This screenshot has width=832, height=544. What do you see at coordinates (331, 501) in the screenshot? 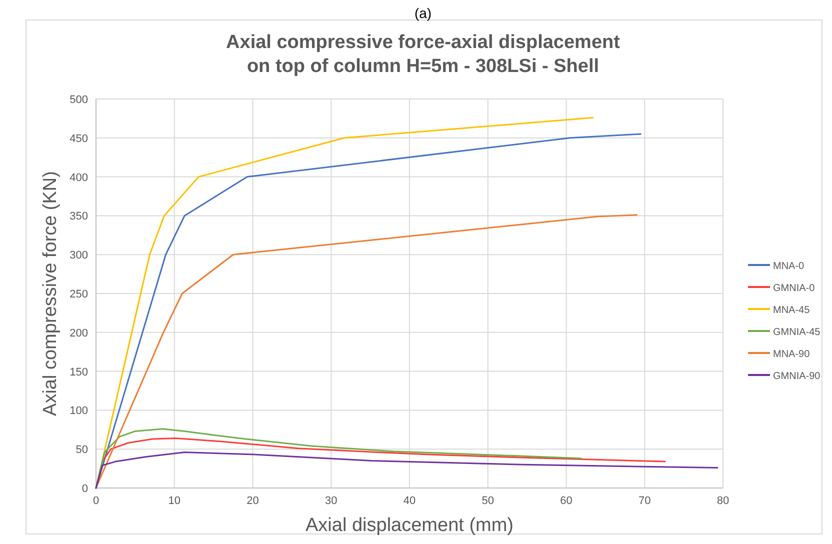
I see `x-tick-label: 30` at bounding box center [331, 501].